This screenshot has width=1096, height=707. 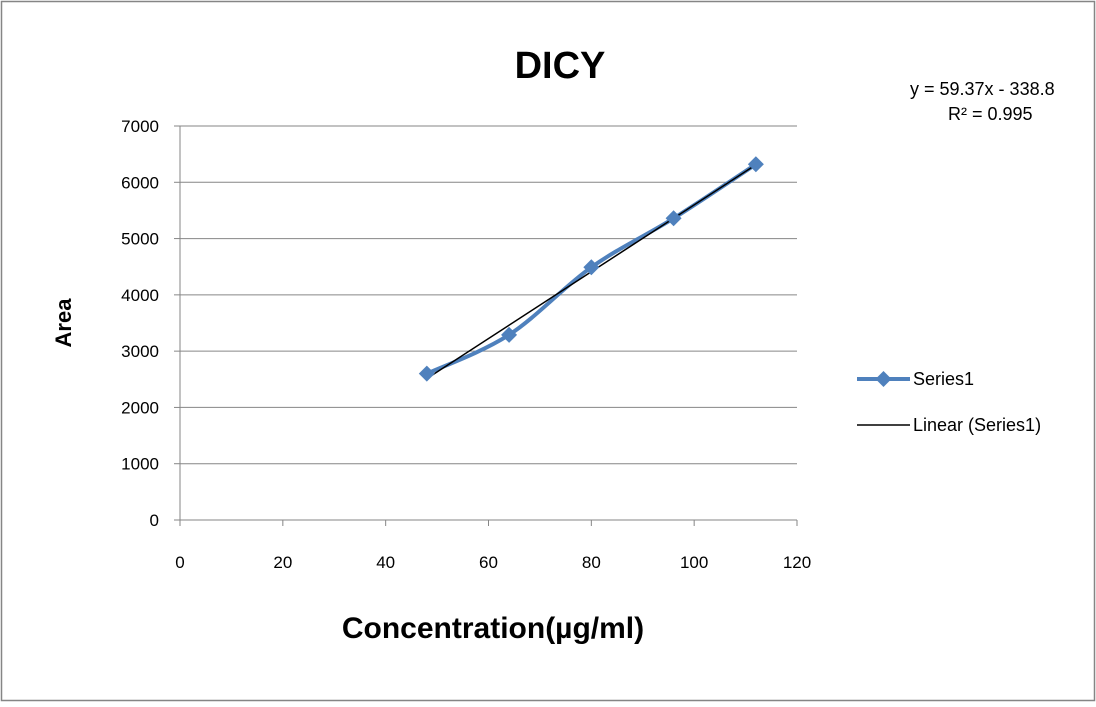 I want to click on x-axis-title: Concentration(µg/ml), so click(x=493, y=628).